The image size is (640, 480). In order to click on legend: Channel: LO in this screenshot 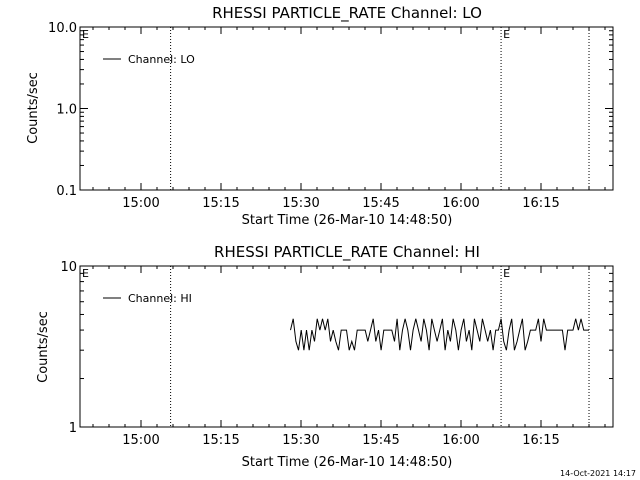, I will do `click(149, 59)`.